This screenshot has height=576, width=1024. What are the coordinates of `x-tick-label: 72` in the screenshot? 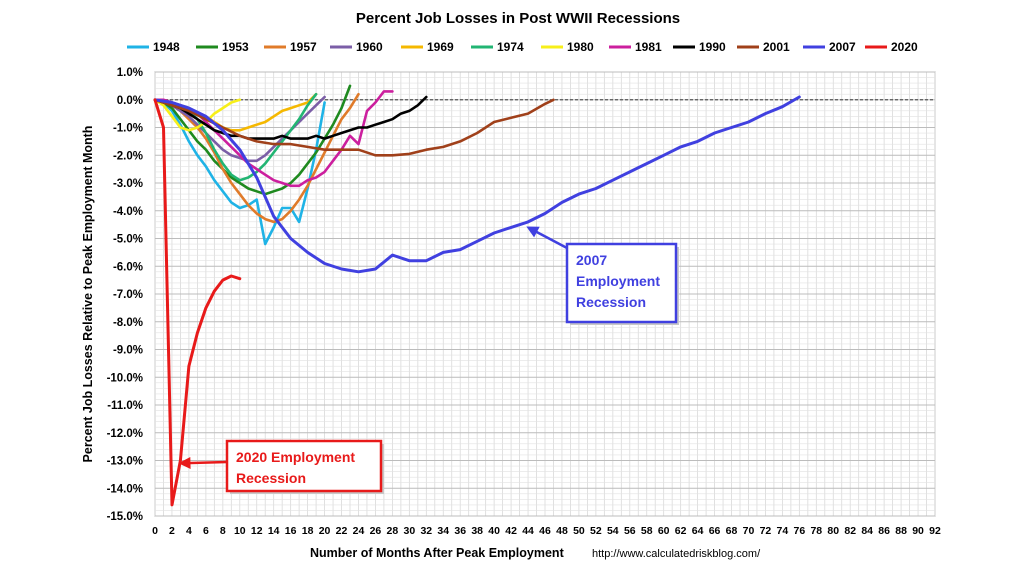 It's located at (766, 531).